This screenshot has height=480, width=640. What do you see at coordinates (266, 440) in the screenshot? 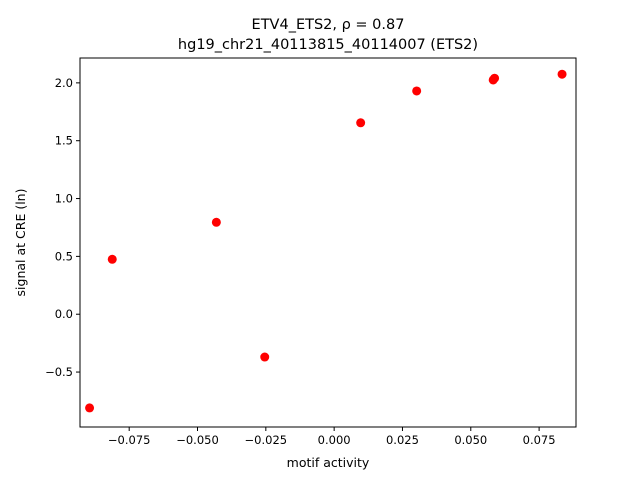
I see `x-tick-label: −0.025` at bounding box center [266, 440].